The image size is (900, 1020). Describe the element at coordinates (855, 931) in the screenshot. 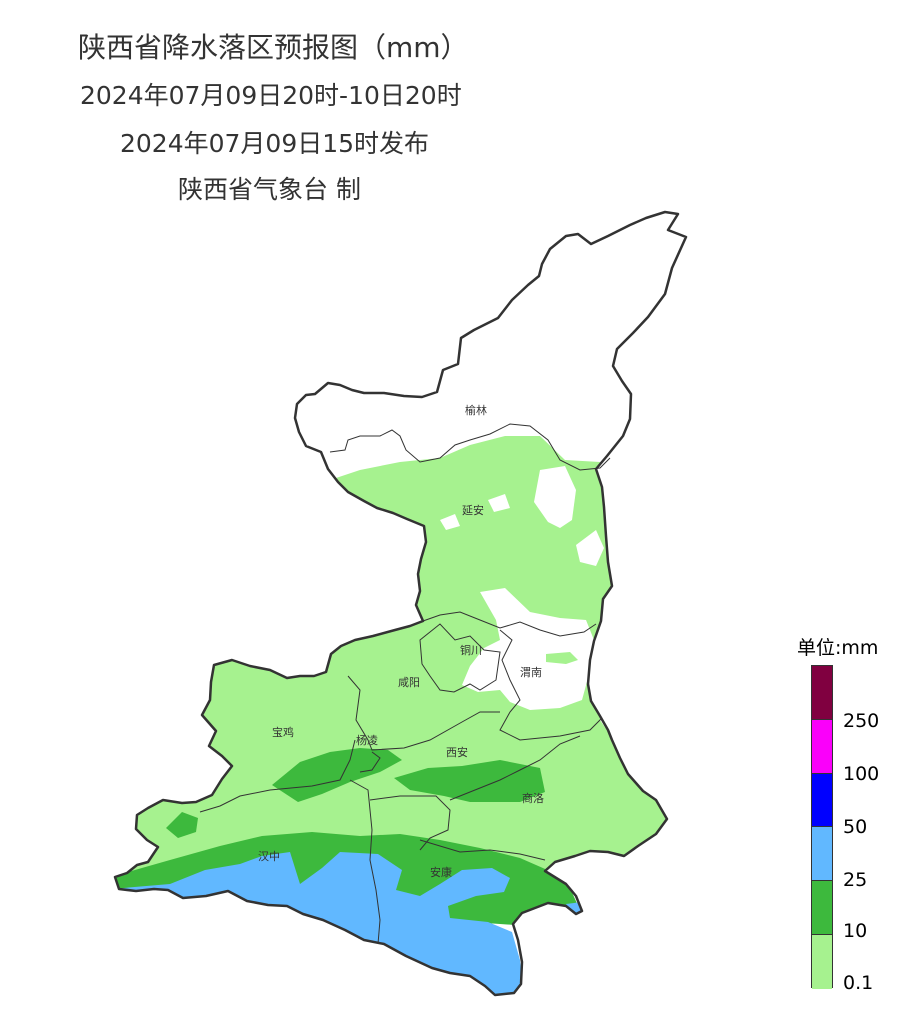

I see `legend-label-10: 10` at that location.